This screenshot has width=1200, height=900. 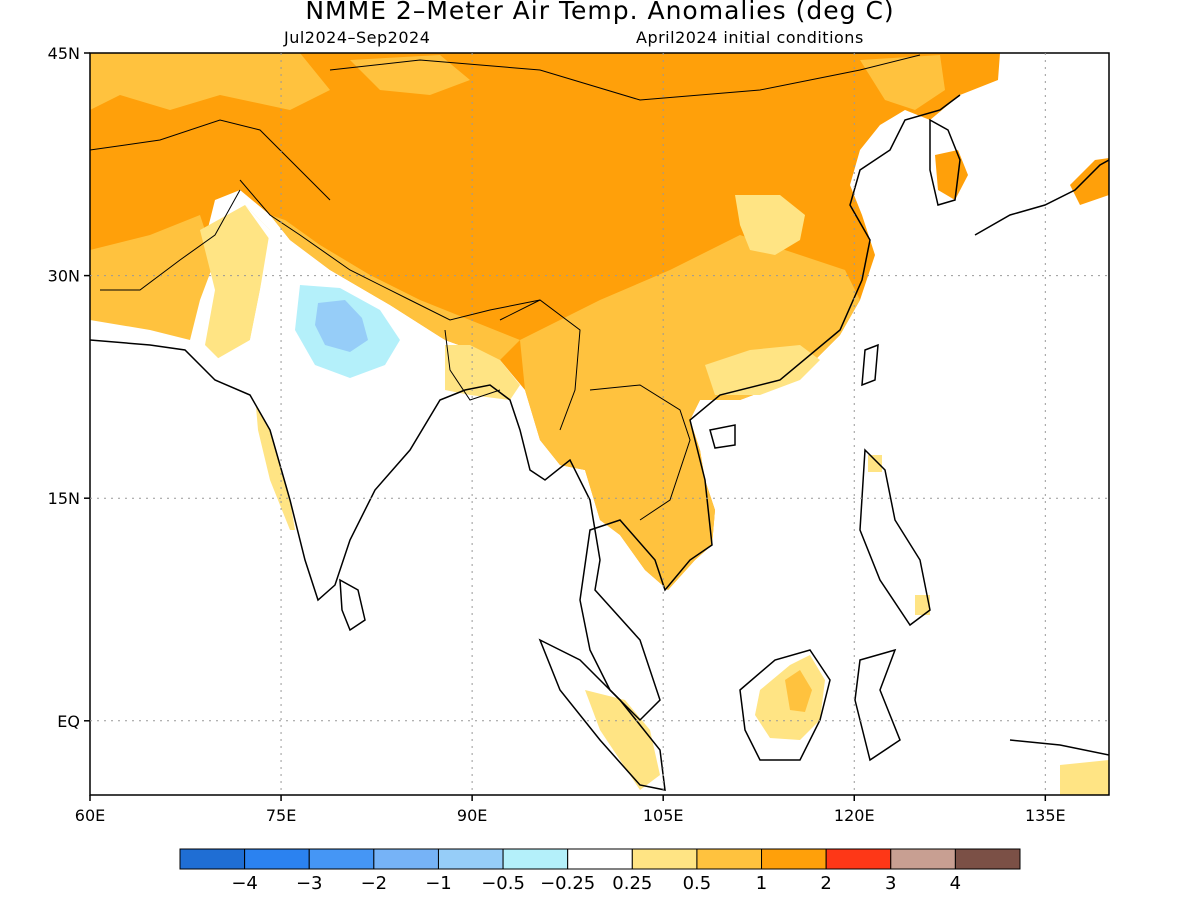 I want to click on colorbar-label: −4, so click(x=244, y=883).